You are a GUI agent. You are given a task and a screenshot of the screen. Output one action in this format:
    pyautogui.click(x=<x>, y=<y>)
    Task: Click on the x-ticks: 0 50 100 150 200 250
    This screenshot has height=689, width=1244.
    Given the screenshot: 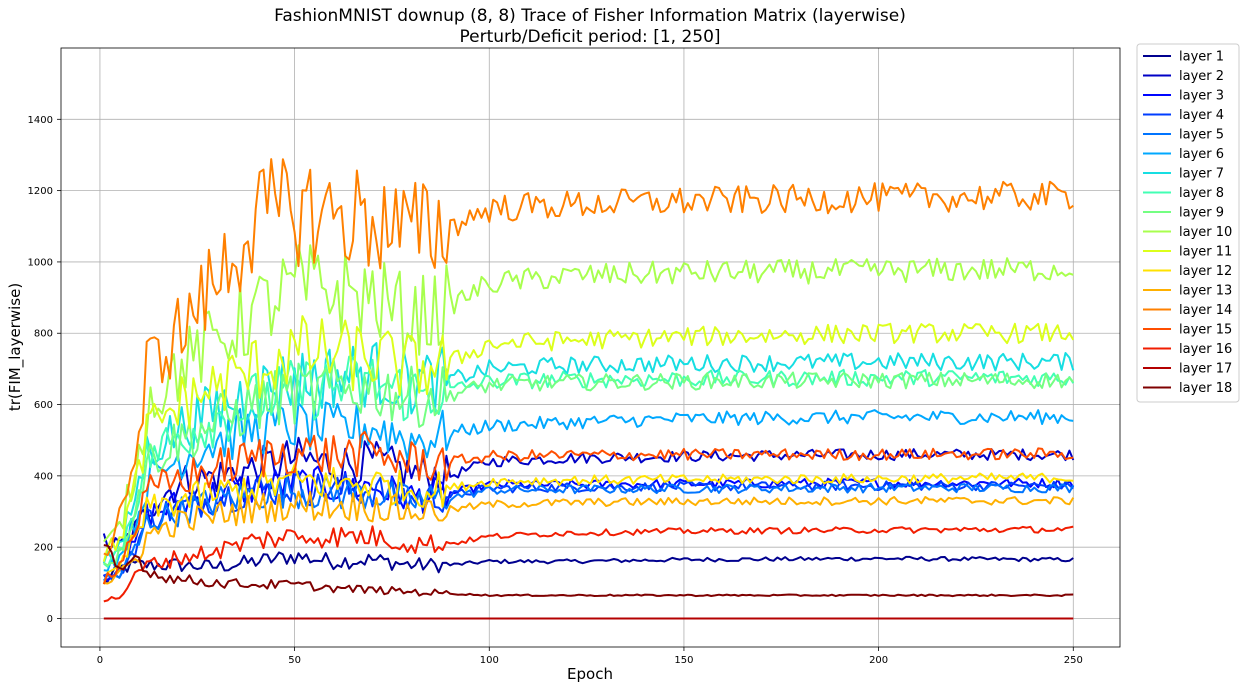 What is the action you would take?
    pyautogui.click(x=590, y=656)
    